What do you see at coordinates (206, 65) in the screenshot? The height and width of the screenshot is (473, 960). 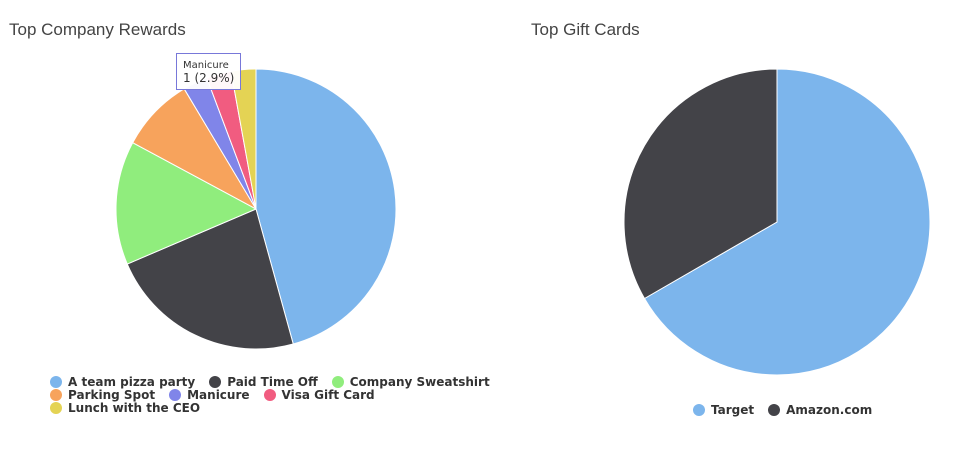 I see `tooltip-name: Manicure` at bounding box center [206, 65].